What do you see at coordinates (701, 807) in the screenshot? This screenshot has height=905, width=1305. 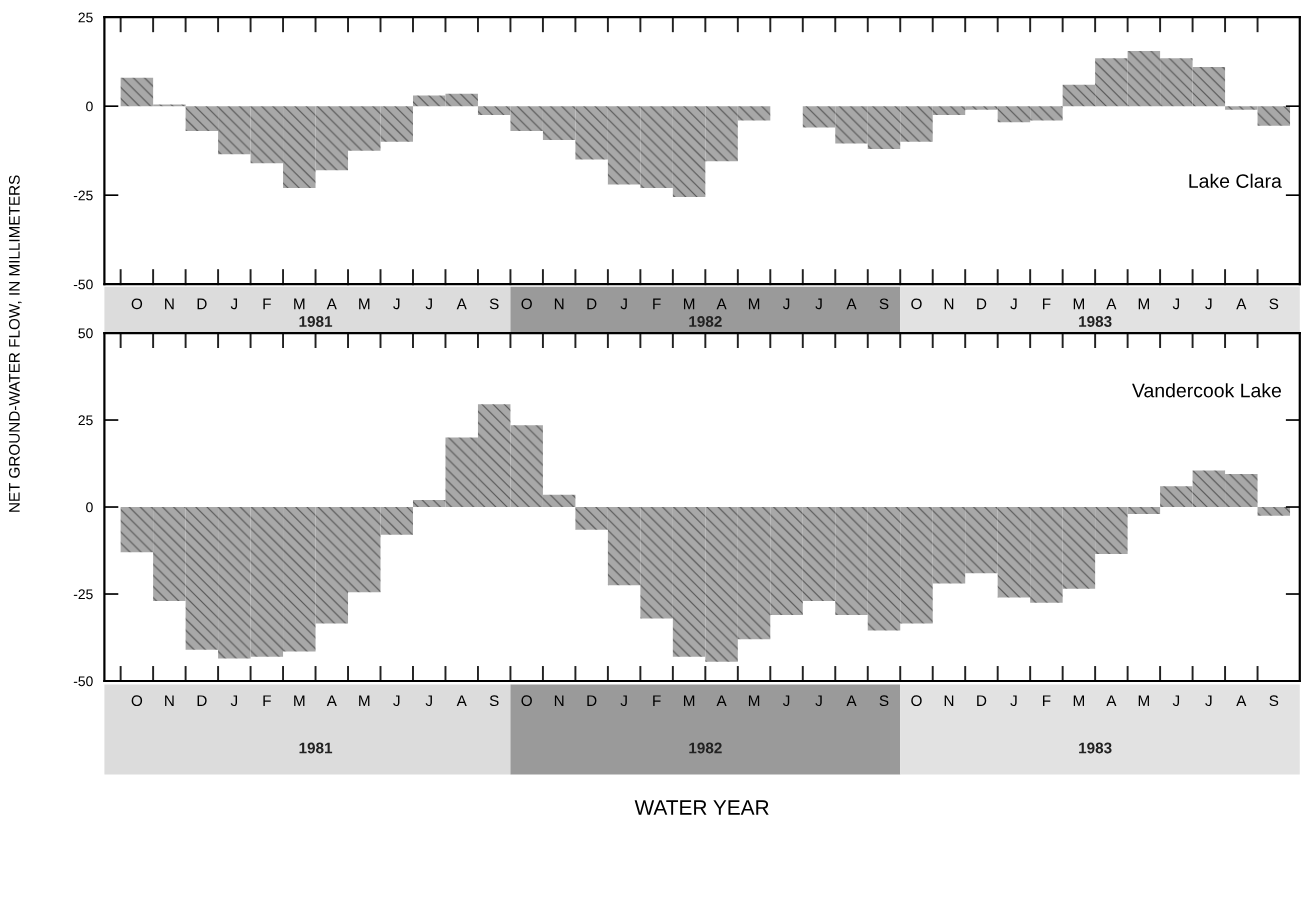 I see `x-axis-title: WATER YEAR` at bounding box center [701, 807].